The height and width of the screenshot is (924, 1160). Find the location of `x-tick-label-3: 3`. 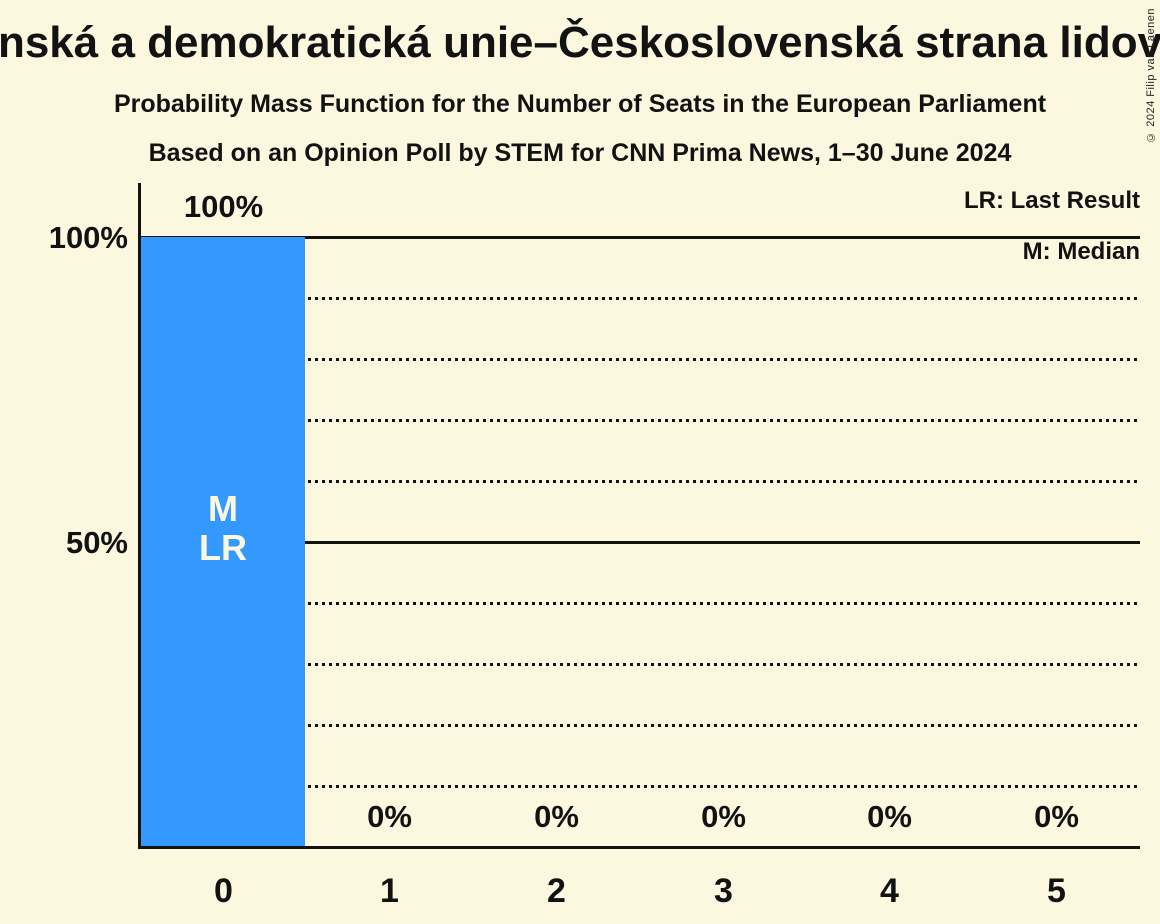

x-tick-label-3: 3 is located at coordinates (723, 891).